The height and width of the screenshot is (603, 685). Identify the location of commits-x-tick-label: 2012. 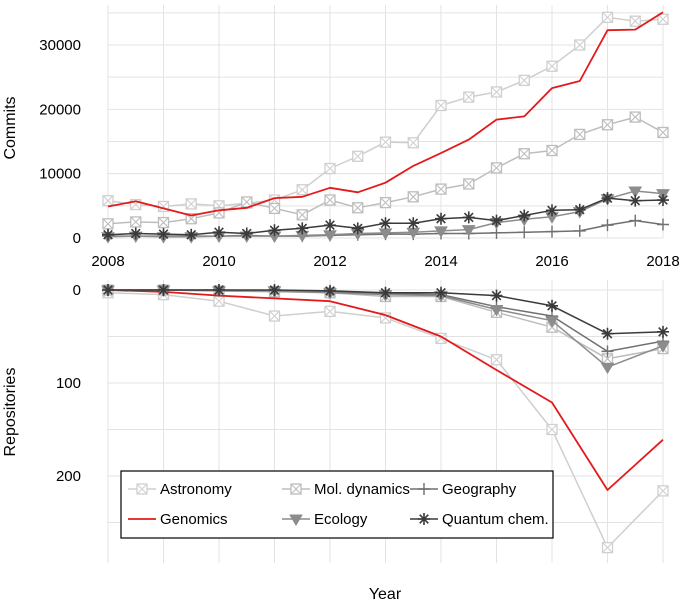
(329, 261).